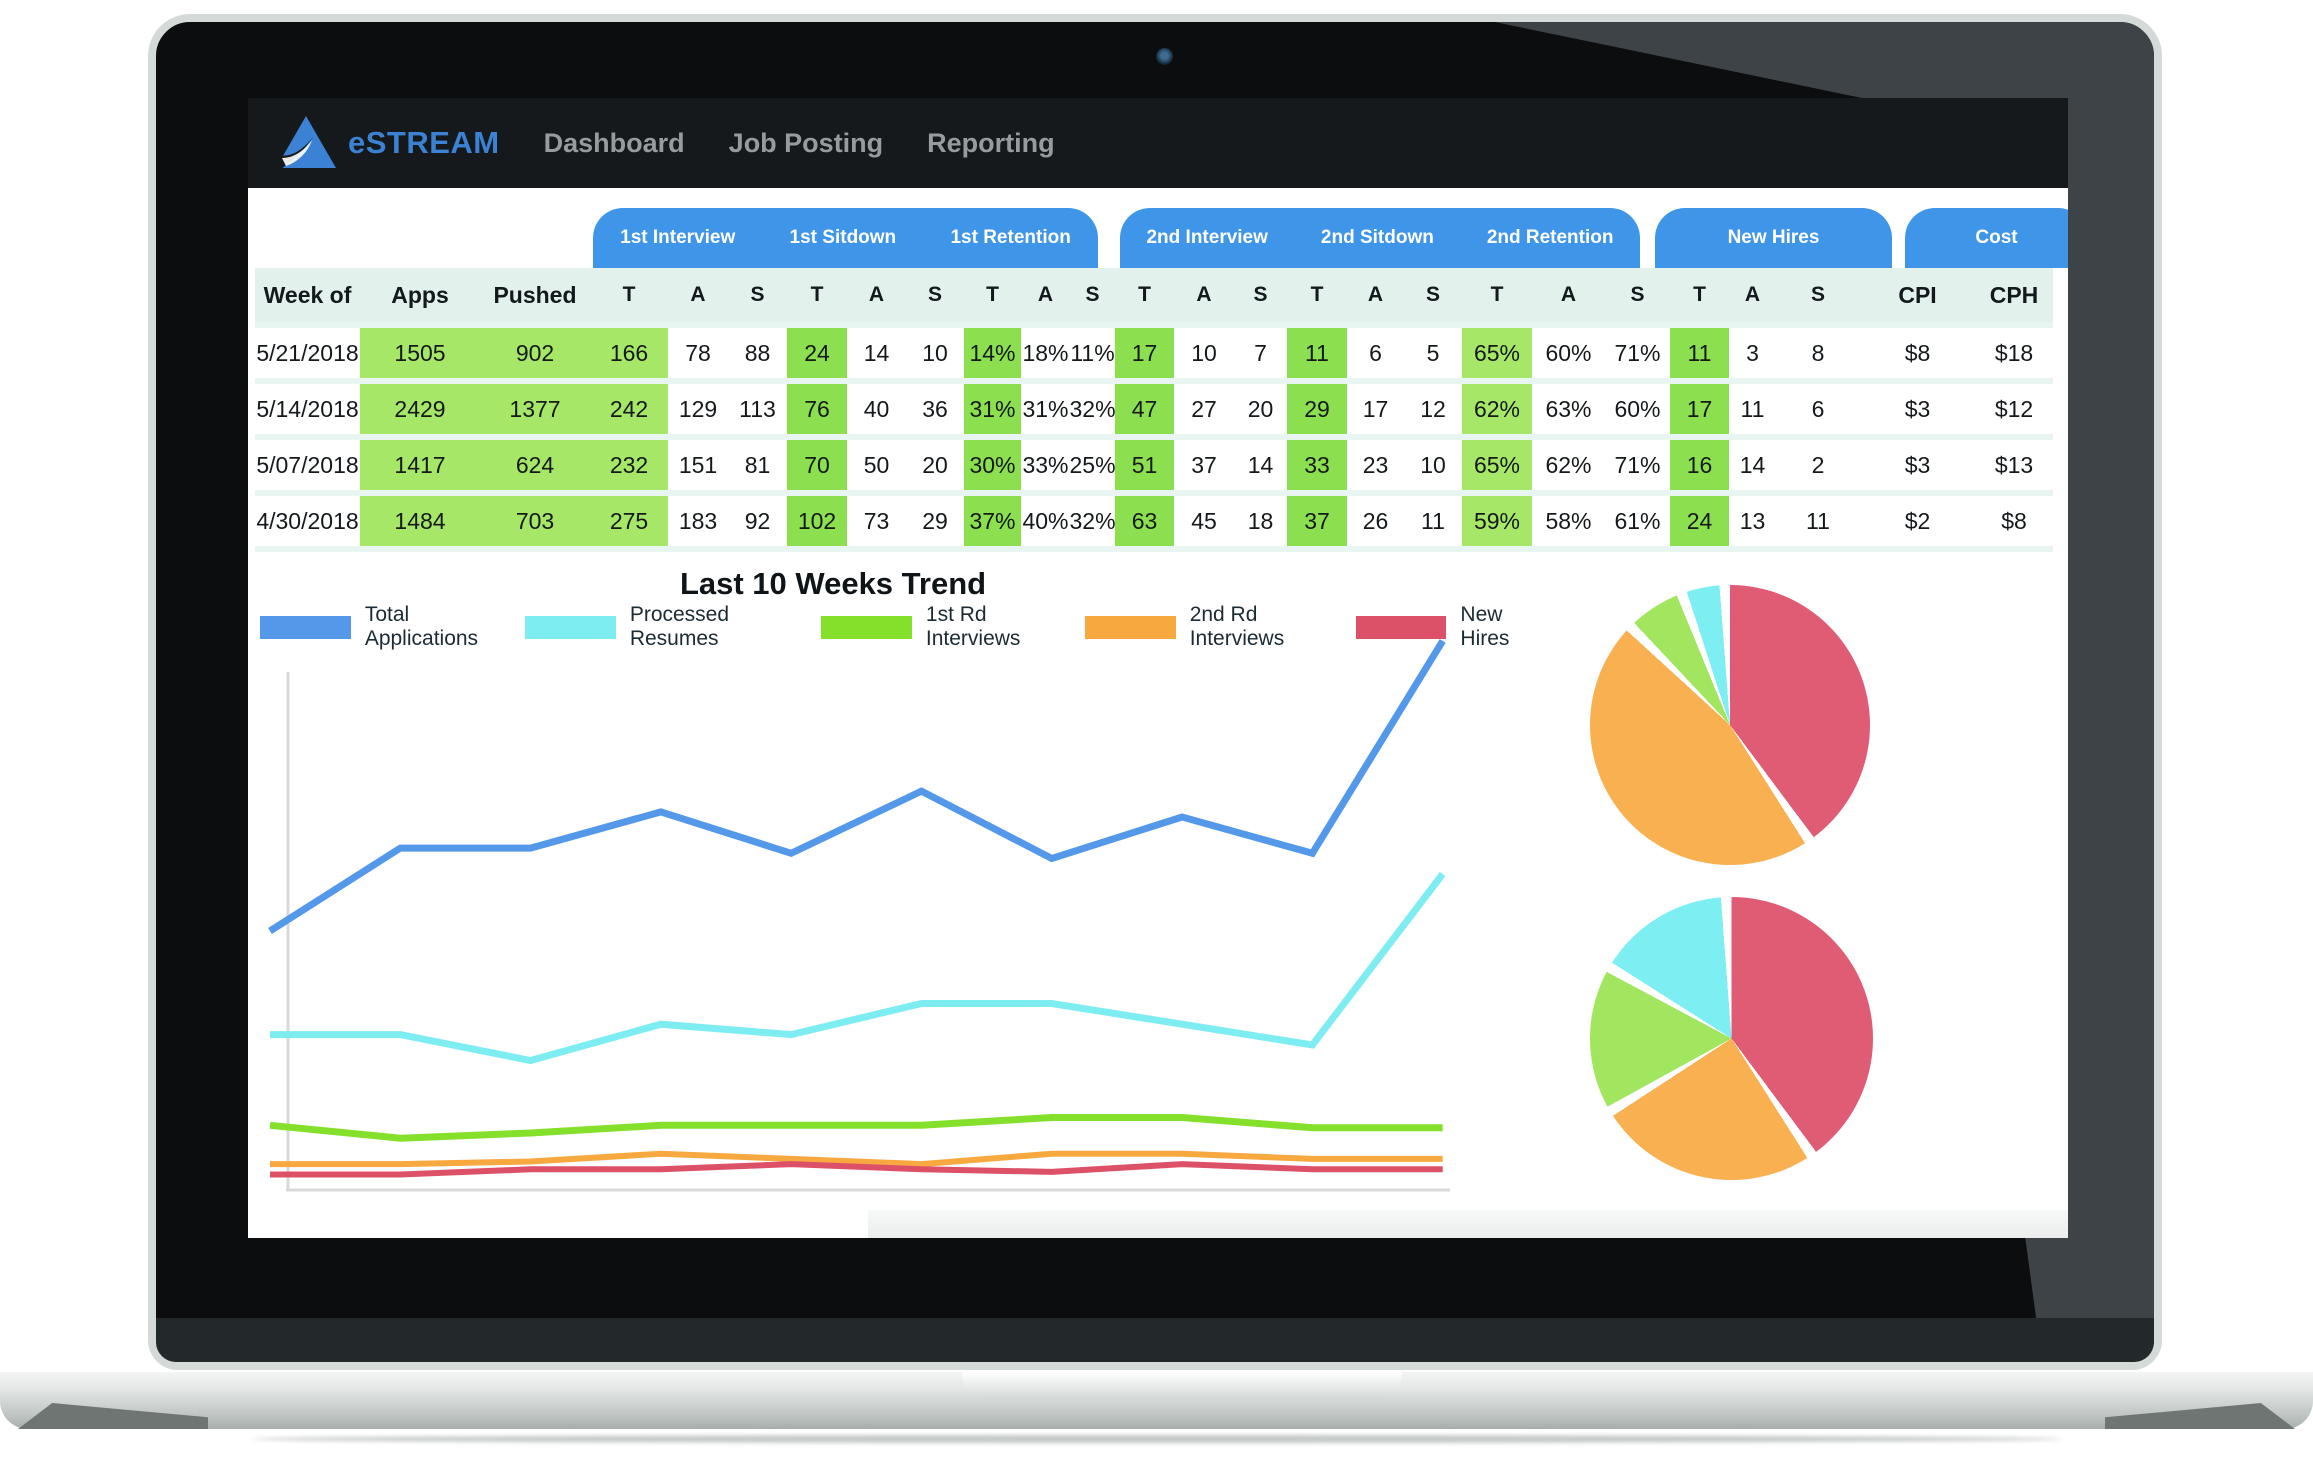 This screenshot has height=1477, width=2313. I want to click on table-cell: 61%, so click(1637, 520).